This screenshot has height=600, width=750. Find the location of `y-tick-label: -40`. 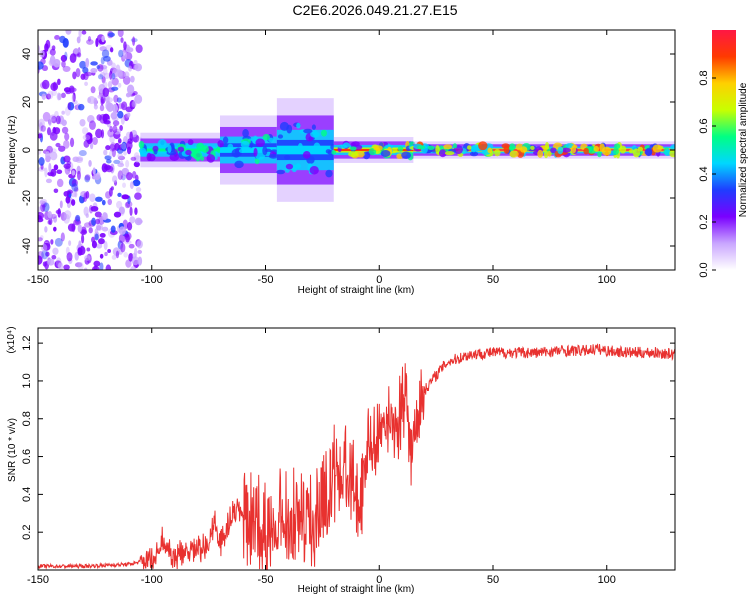

y-tick-label: -40 is located at coordinates (27, 246).